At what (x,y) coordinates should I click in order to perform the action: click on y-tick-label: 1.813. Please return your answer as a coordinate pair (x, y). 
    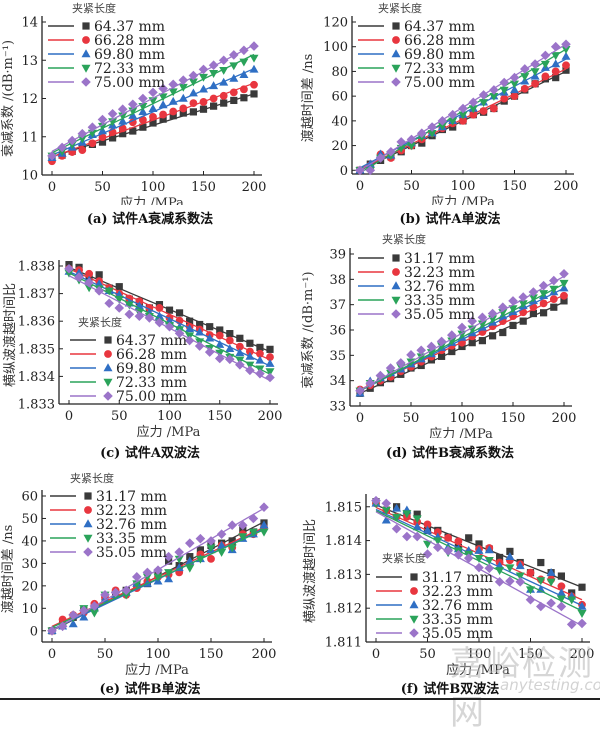
    Looking at the image, I should click on (343, 575).